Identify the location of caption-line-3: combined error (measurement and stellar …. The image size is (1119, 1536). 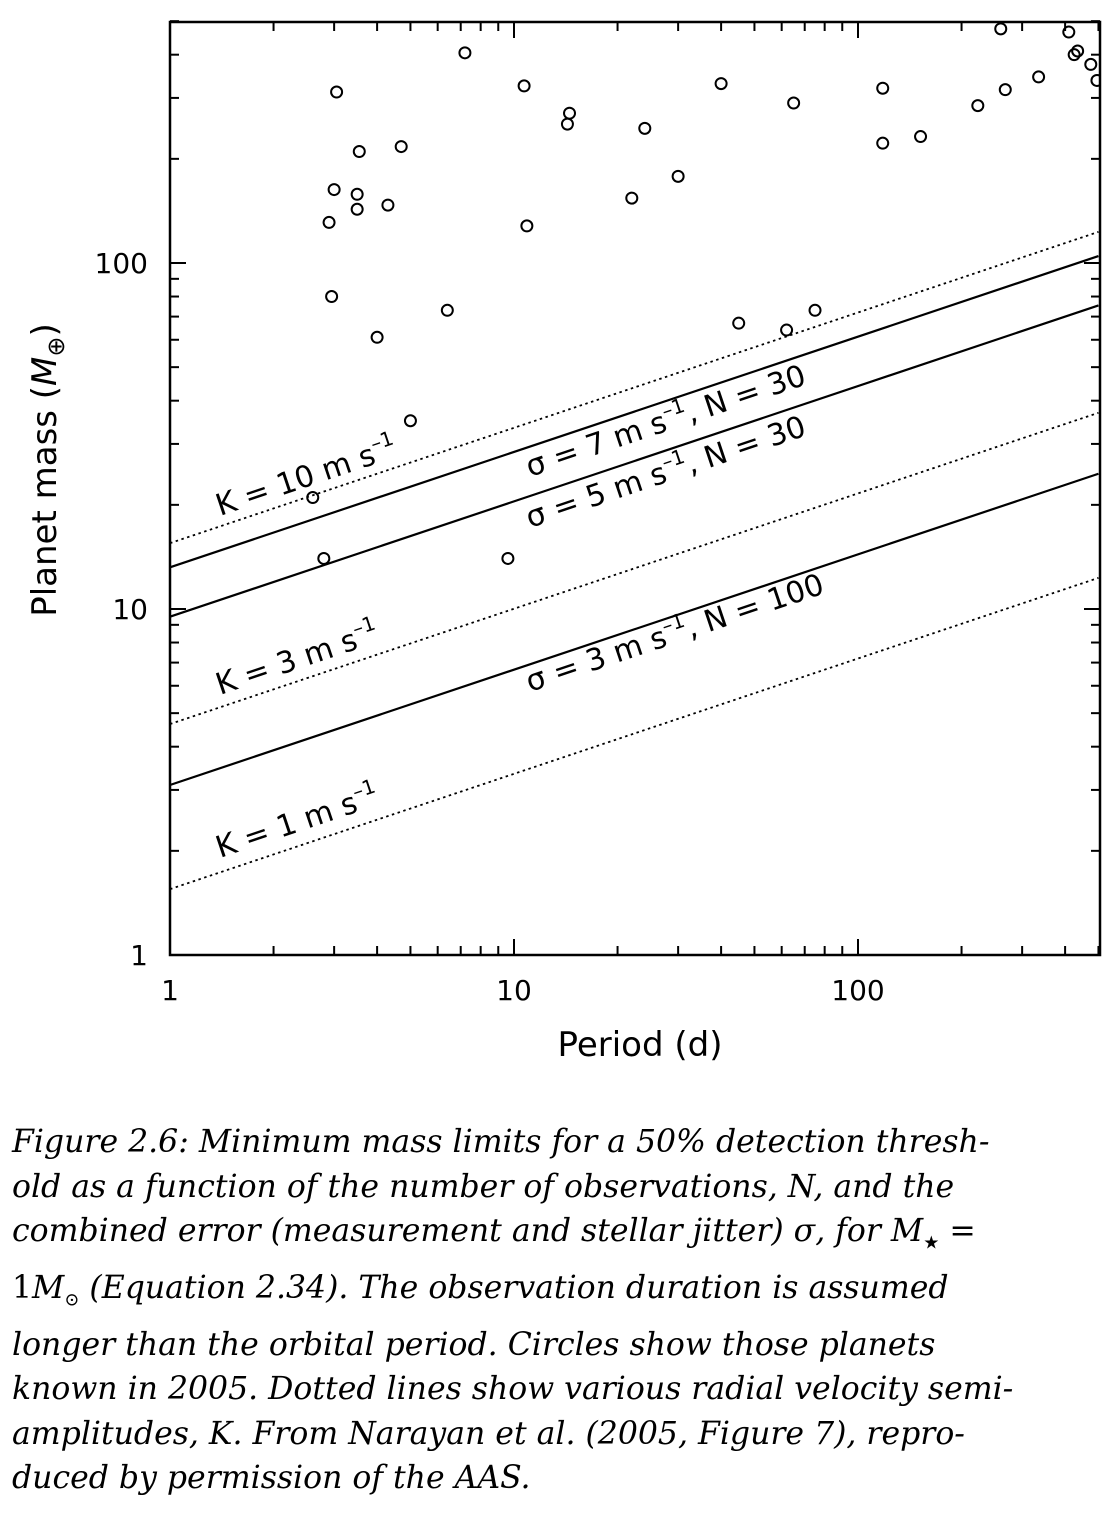
(494, 1233).